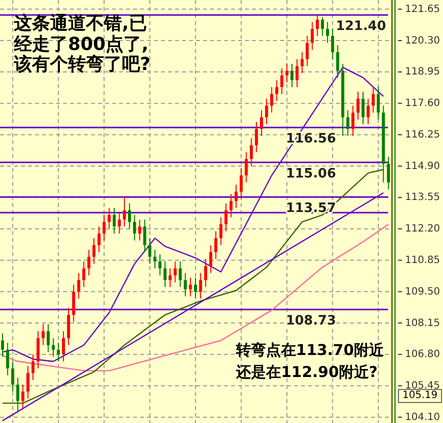  Describe the element at coordinates (422, 166) in the screenshot. I see `y-tick-label: 114.90` at that location.